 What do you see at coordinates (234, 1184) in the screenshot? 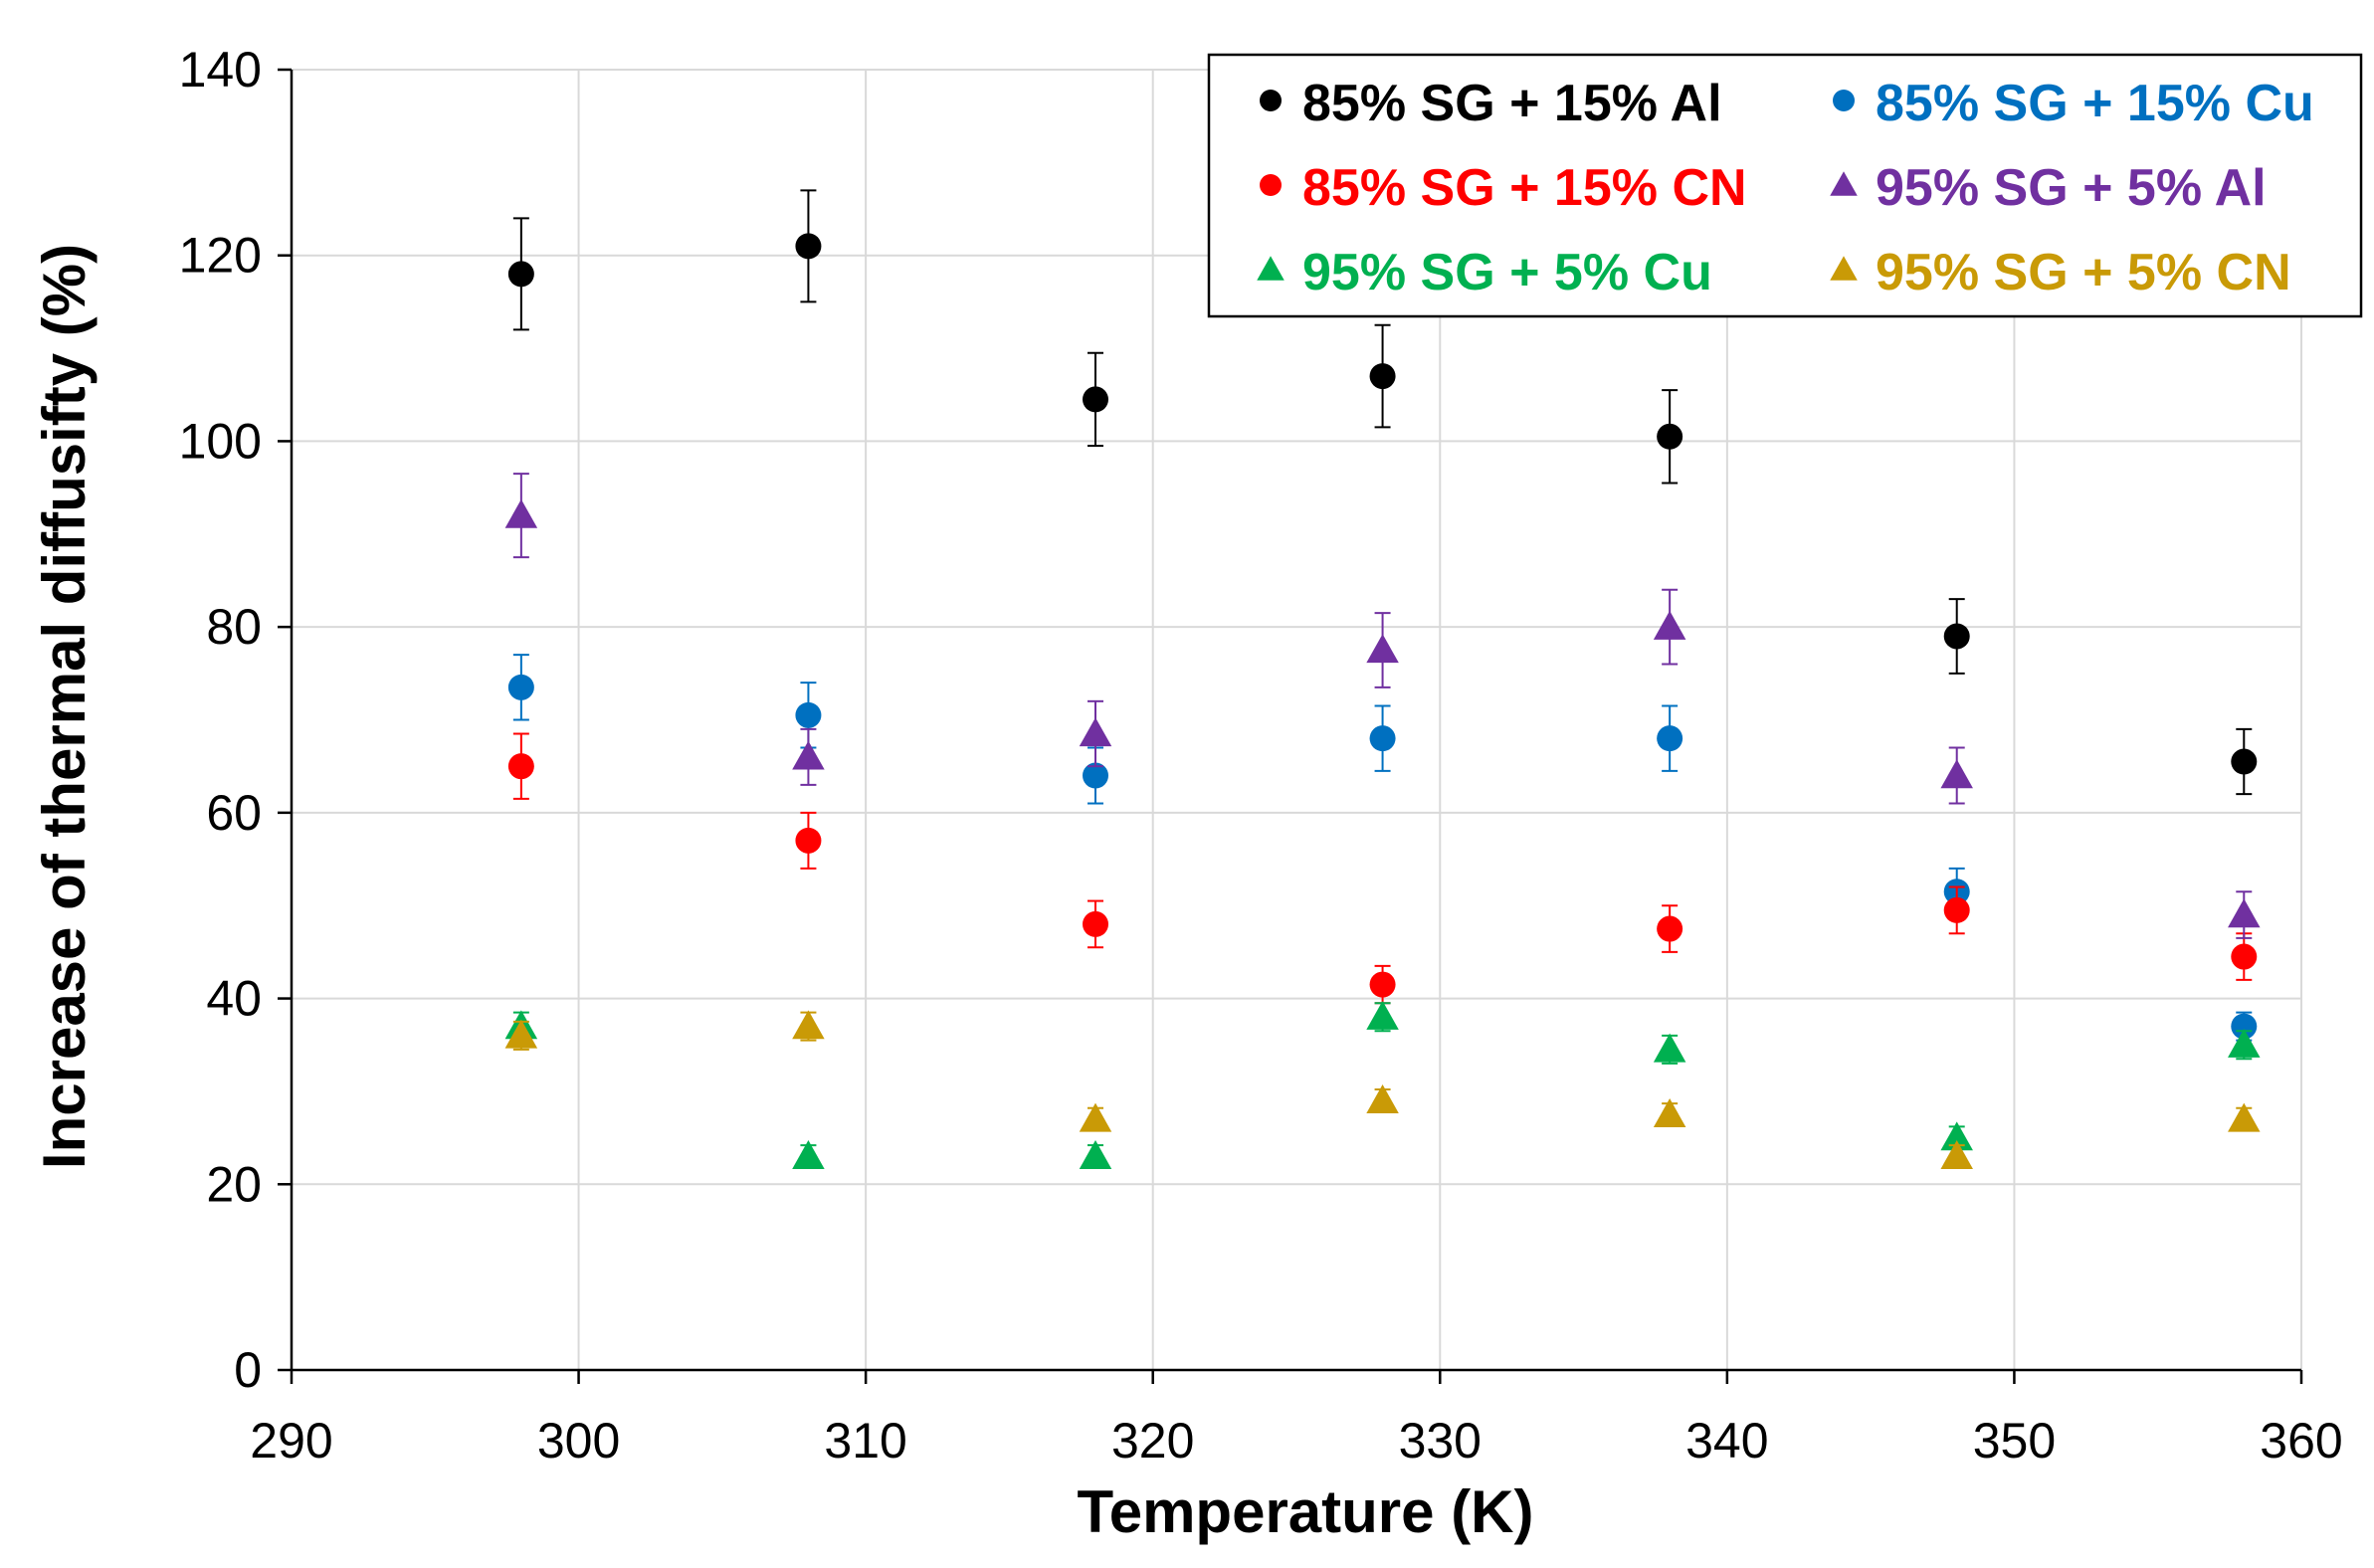
I see `y-tick-label: 20` at bounding box center [234, 1184].